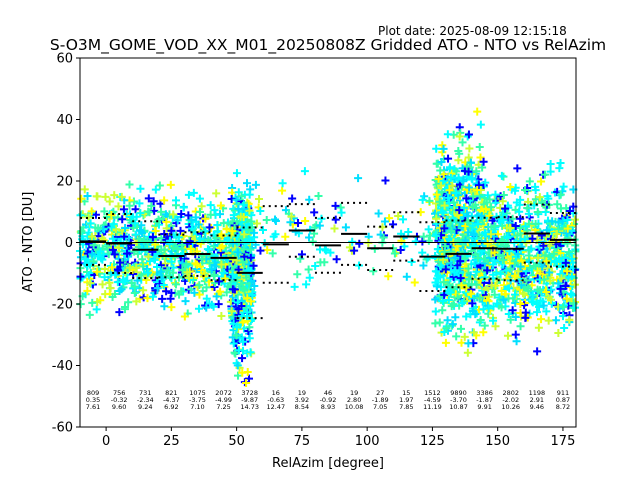 Image resolution: width=640 pixels, height=480 pixels. Describe the element at coordinates (484, 393) in the screenshot. I see `bin-count-label-15: 3386` at that location.